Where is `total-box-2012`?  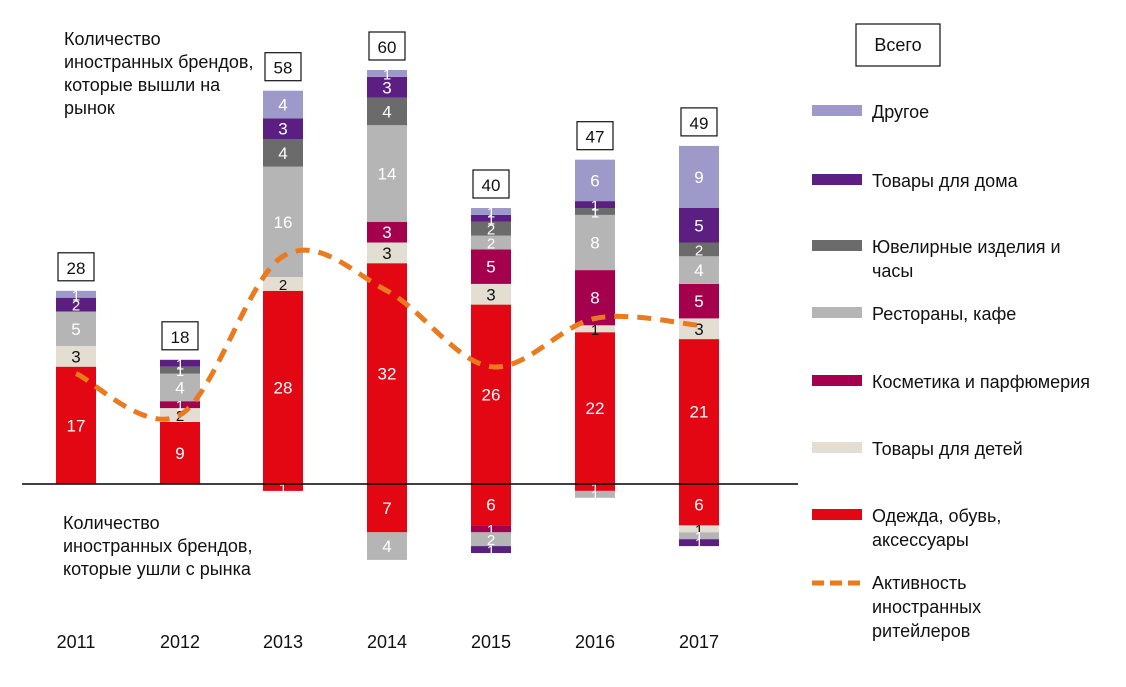
total-box-2012 is located at coordinates (180, 336).